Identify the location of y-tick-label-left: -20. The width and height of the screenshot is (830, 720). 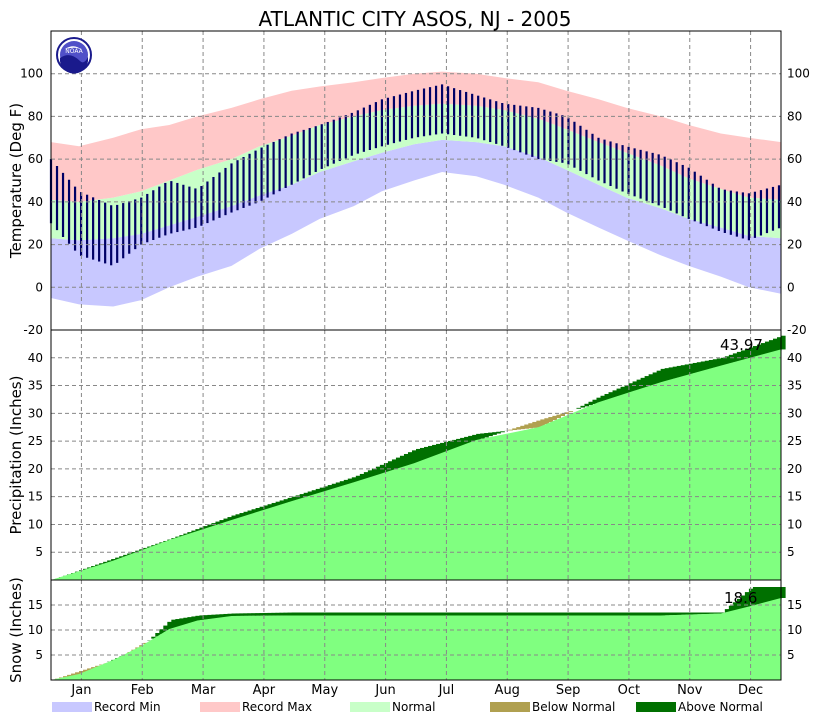
(33, 330).